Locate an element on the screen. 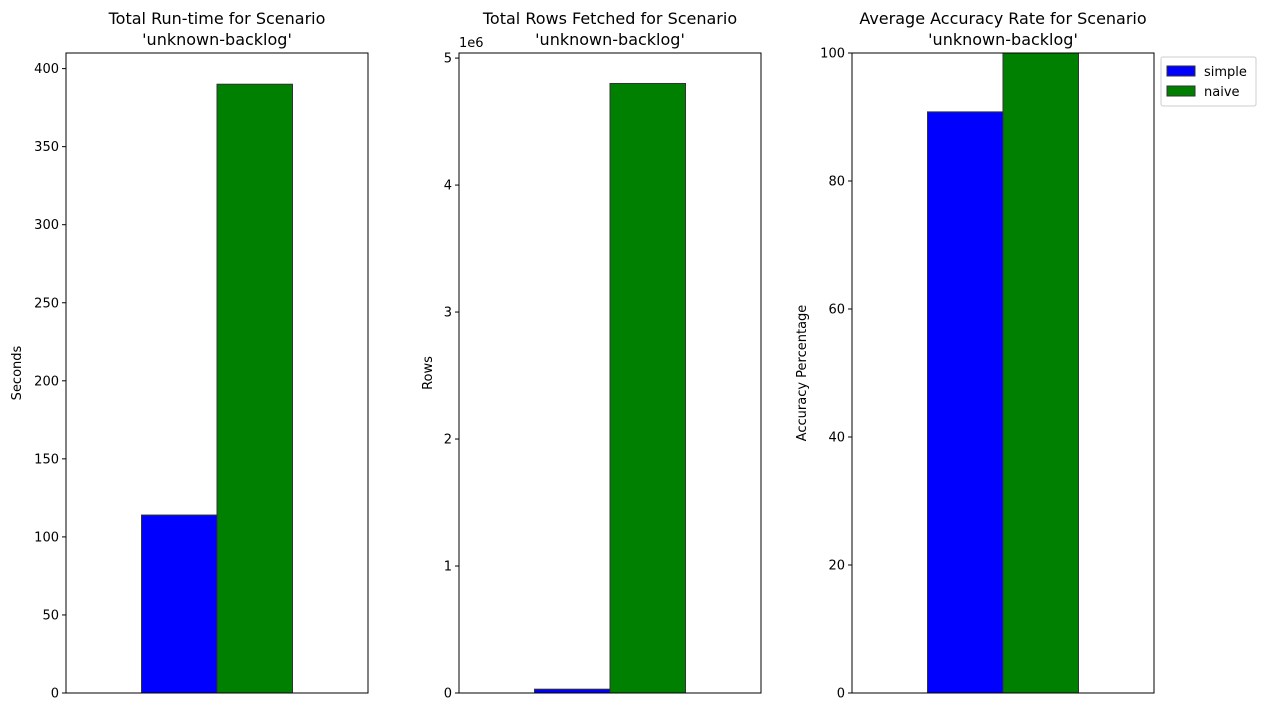 The width and height of the screenshot is (1266, 711). y-tick-label: 4 is located at coordinates (448, 186).